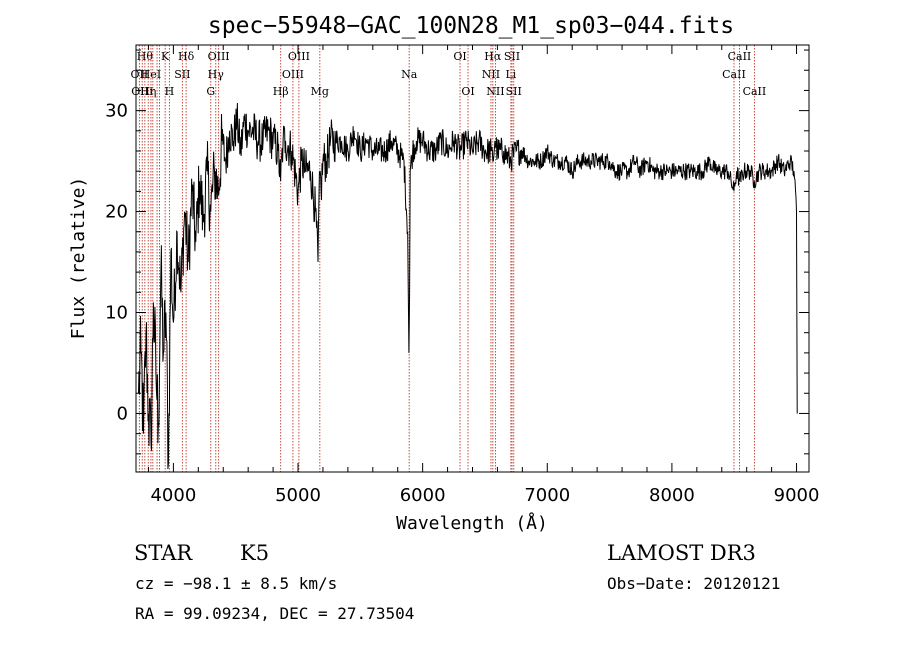  I want to click on y-tick-label: 30, so click(116, 111).